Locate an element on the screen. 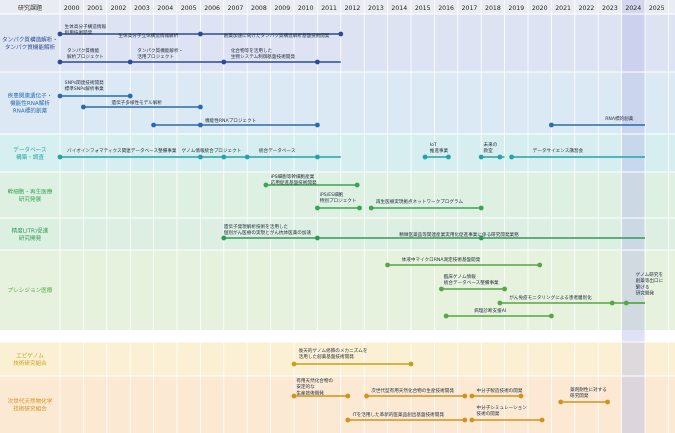  project-label: 薬剤耐性に対する is located at coordinates (588, 389).